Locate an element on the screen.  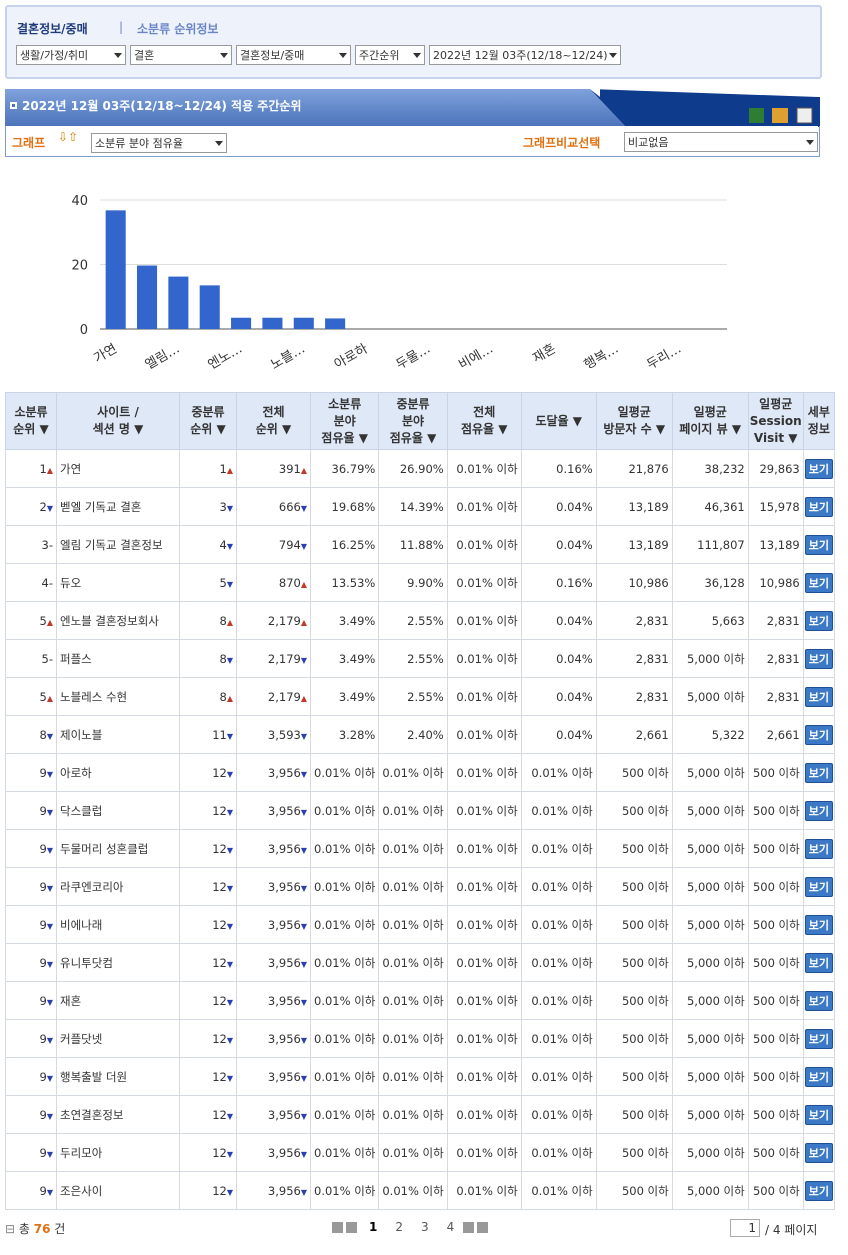
select: 소분류 분야 점유율 is located at coordinates (159, 143).